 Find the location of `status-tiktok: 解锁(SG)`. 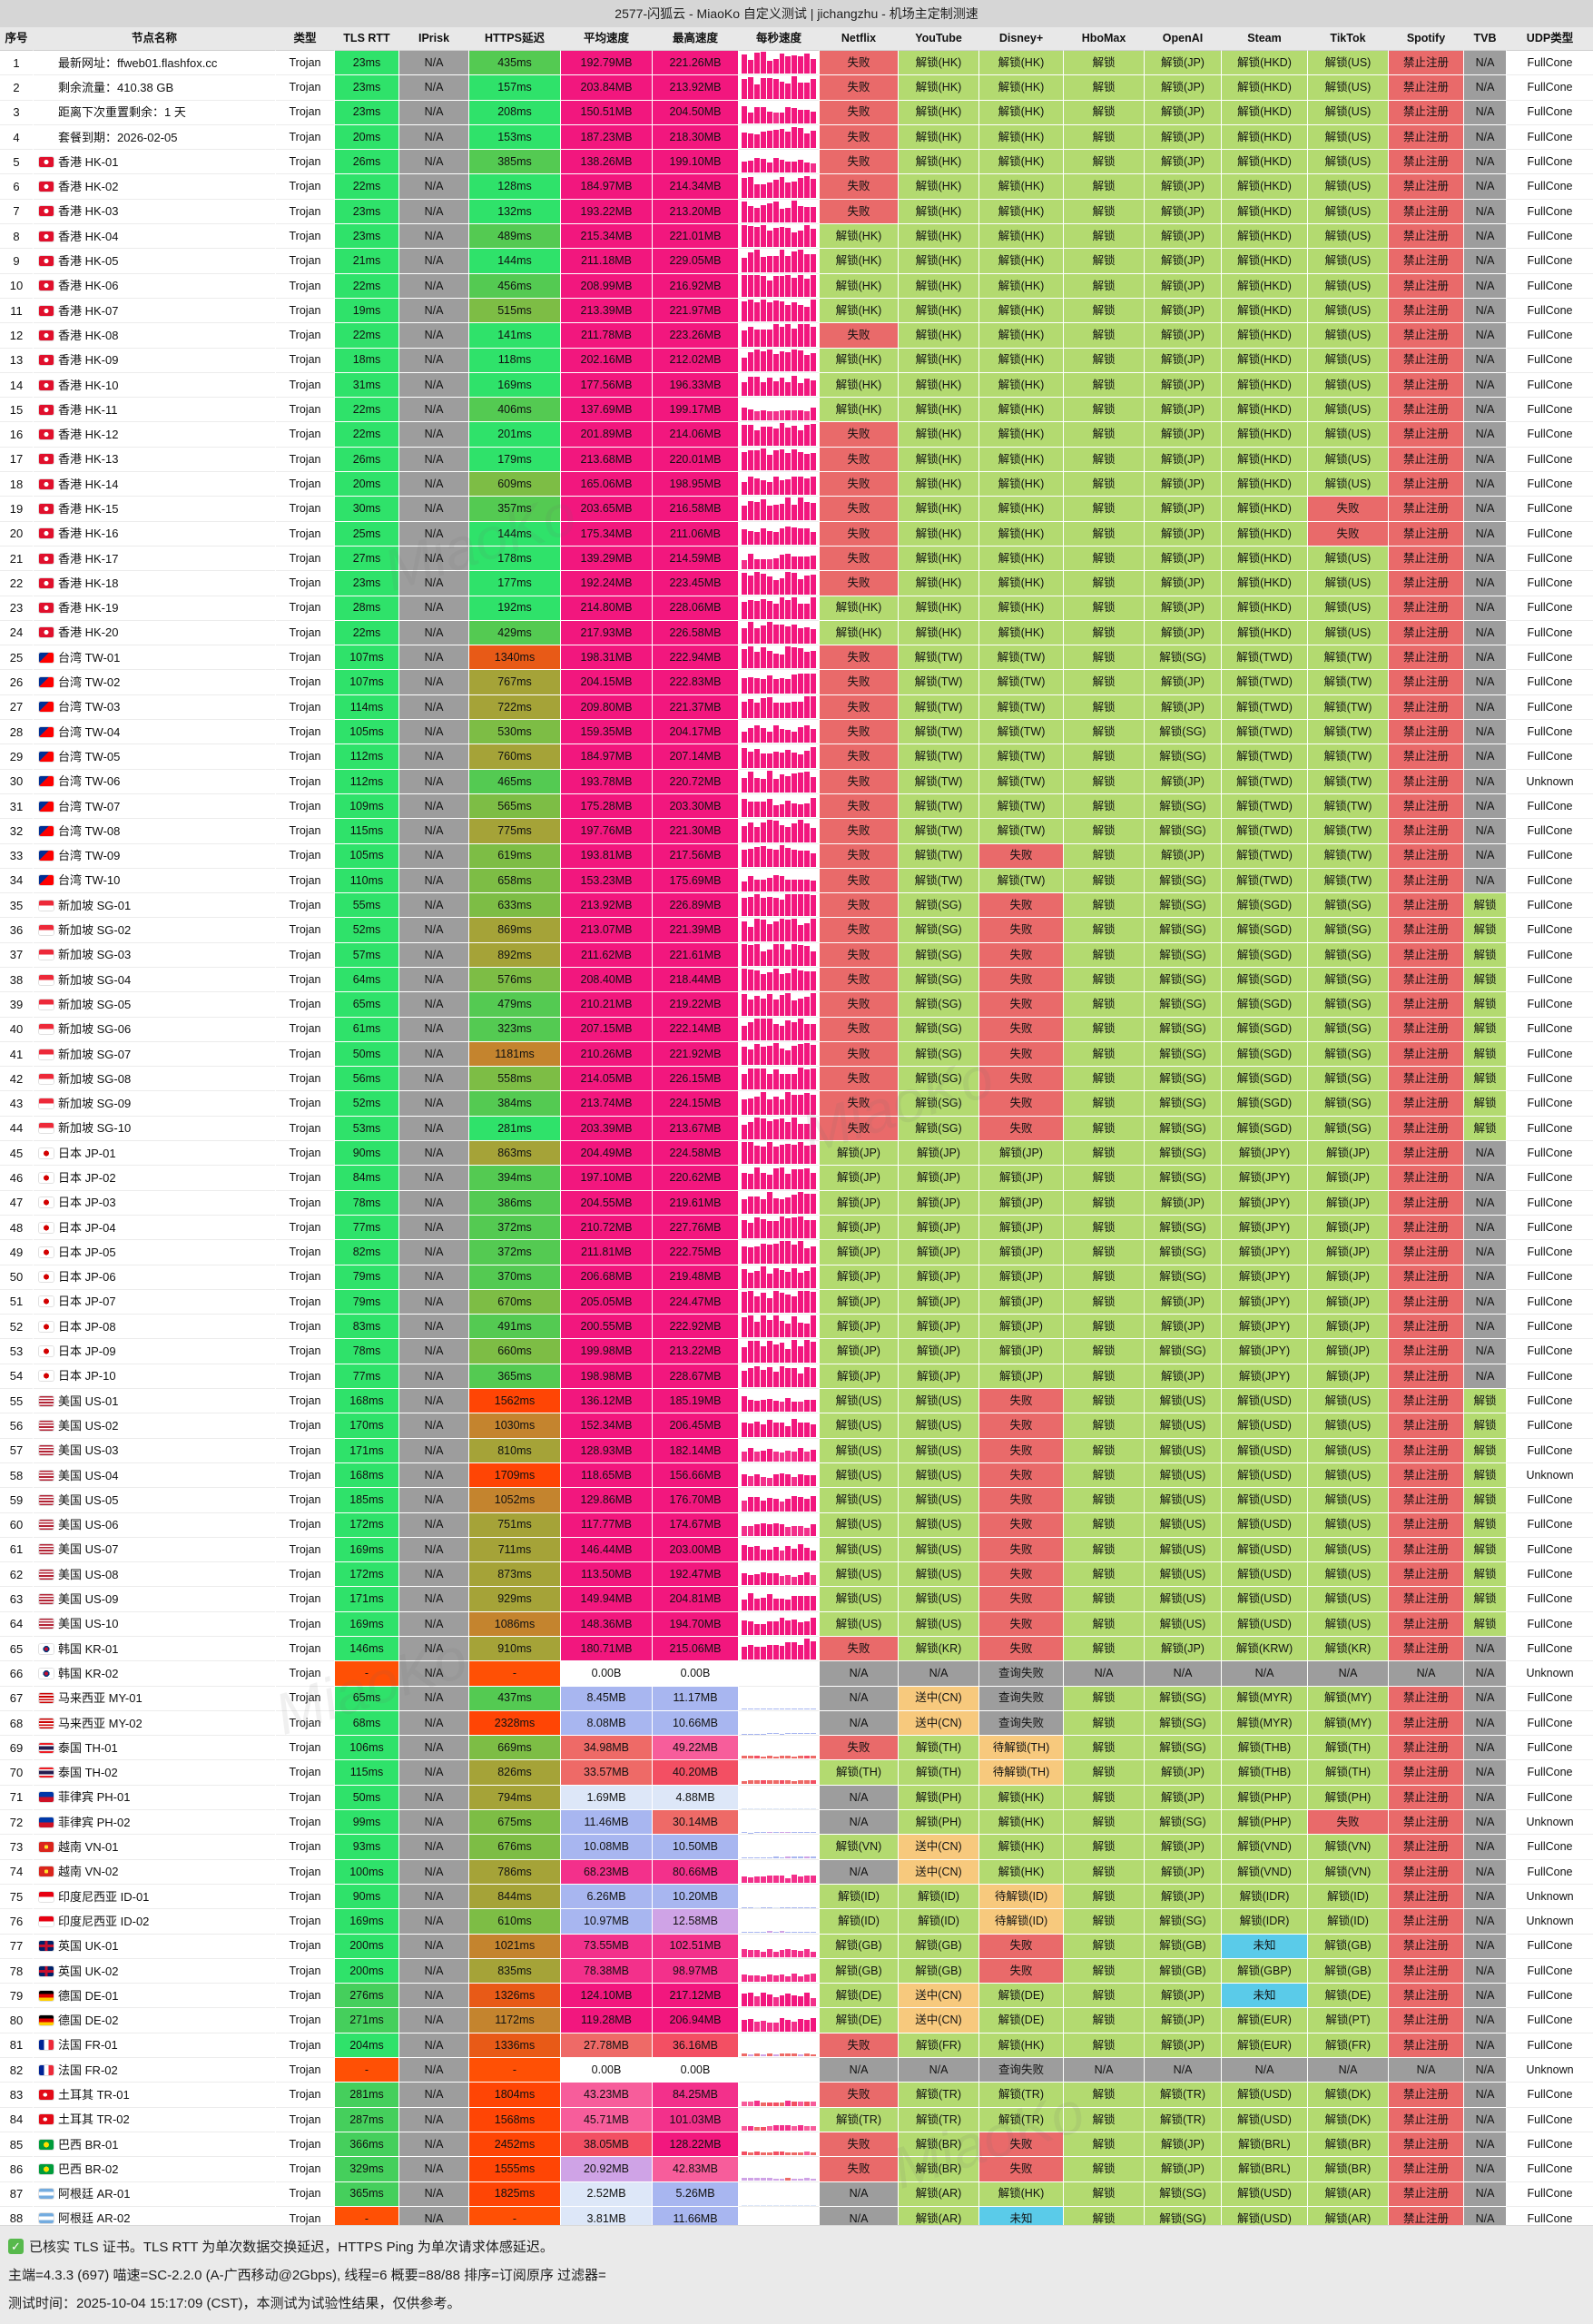

status-tiktok: 解锁(SG) is located at coordinates (1348, 1104).